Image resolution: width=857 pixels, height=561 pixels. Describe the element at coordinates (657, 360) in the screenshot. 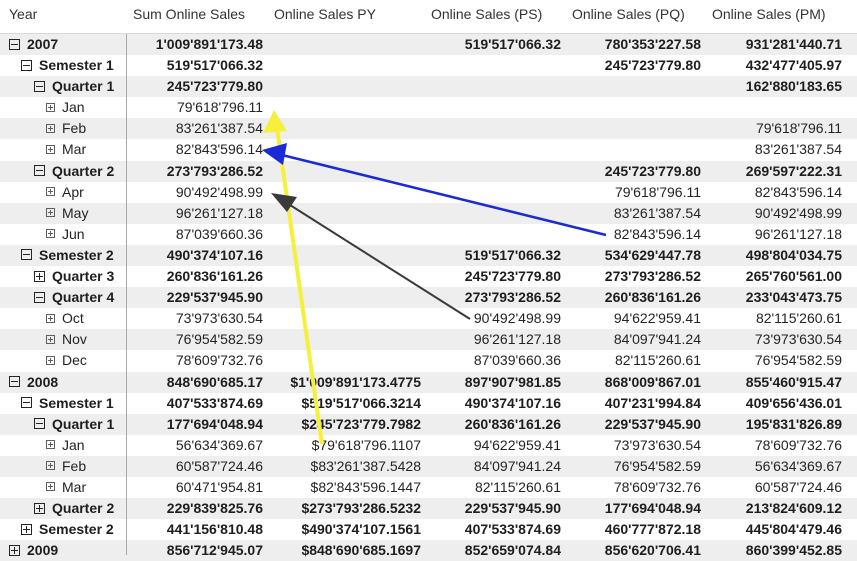

I see `value-cell: 82'115'260.61` at that location.